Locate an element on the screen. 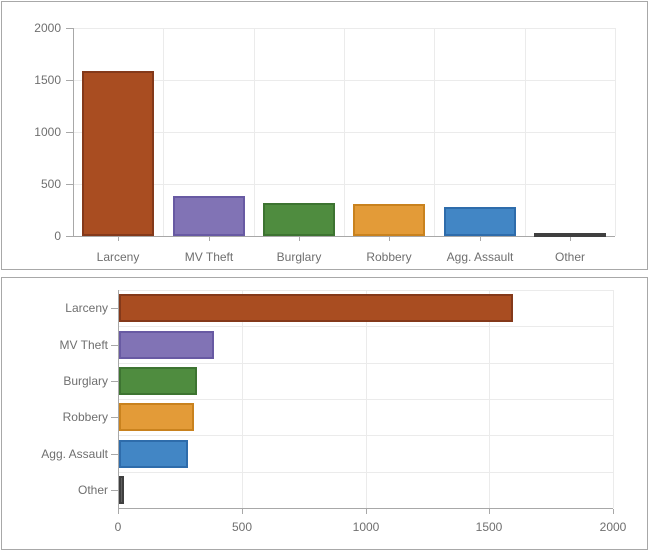 This screenshot has height=551, width=650. x-axis-tick-label: 2000 is located at coordinates (613, 527).